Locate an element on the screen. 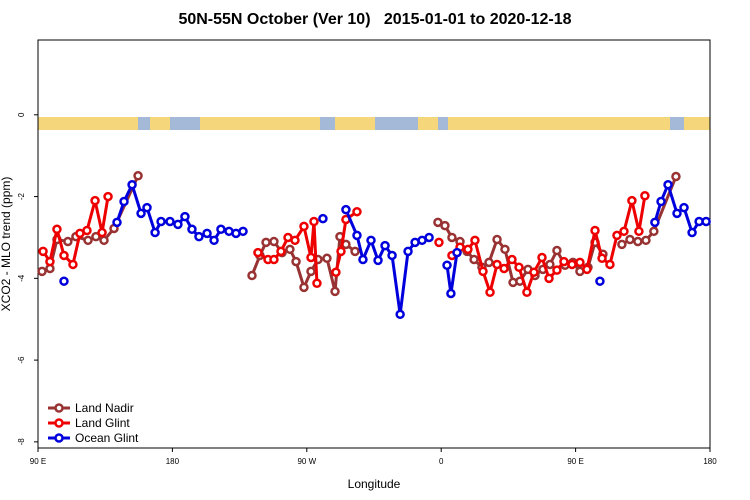 The width and height of the screenshot is (750, 500). y-tick-label: 0 is located at coordinates (21, 114).